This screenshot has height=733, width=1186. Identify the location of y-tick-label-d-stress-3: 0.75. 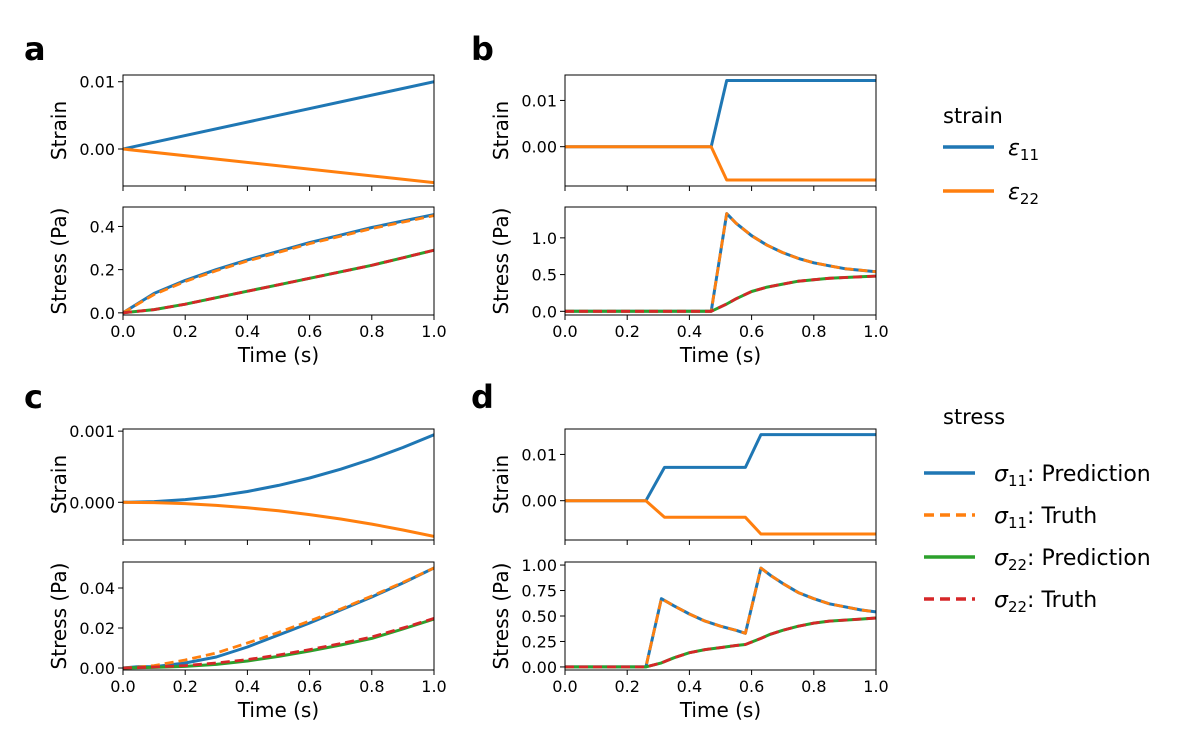
(539, 591).